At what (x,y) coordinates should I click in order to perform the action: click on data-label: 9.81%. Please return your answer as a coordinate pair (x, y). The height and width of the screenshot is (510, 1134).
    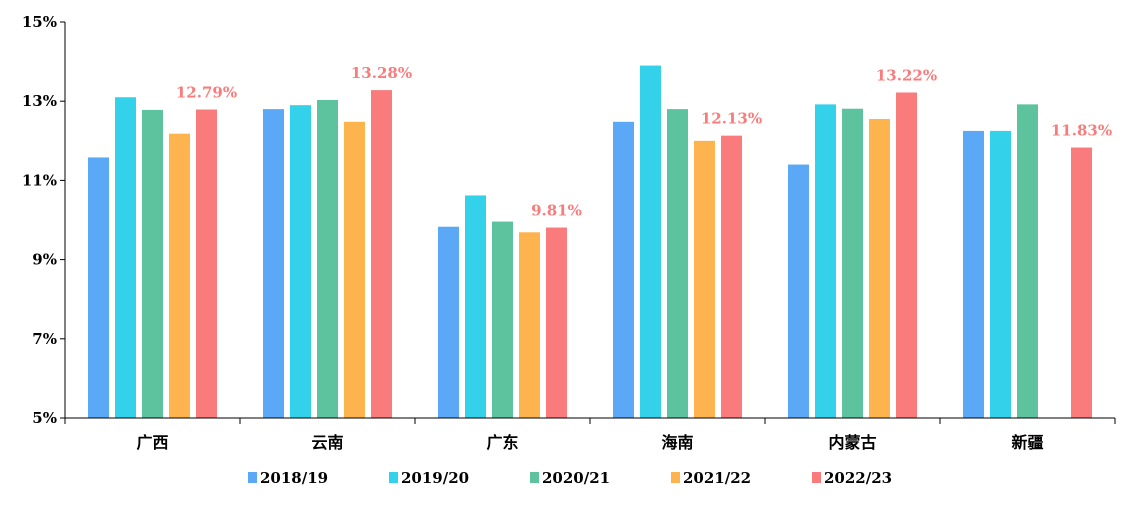
    Looking at the image, I should click on (556, 211).